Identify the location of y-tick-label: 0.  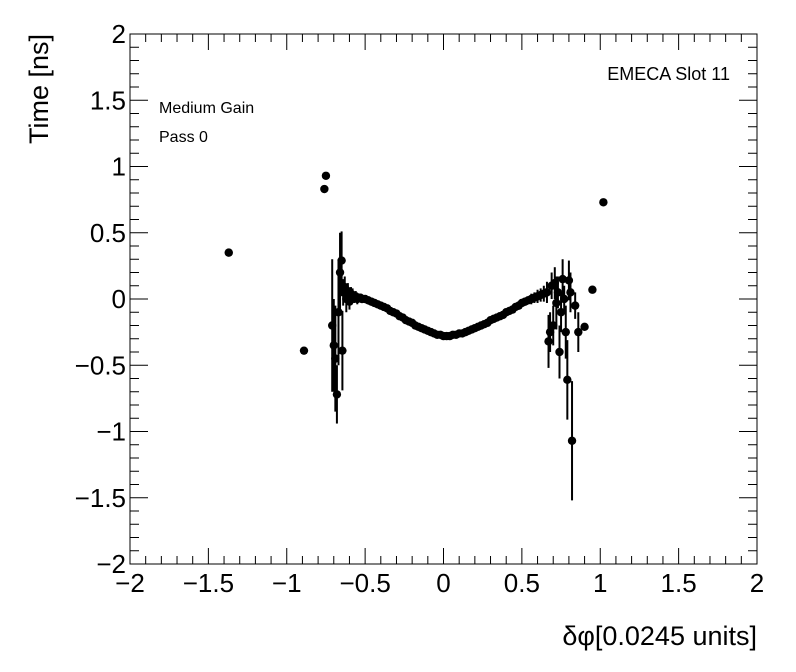
(119, 299).